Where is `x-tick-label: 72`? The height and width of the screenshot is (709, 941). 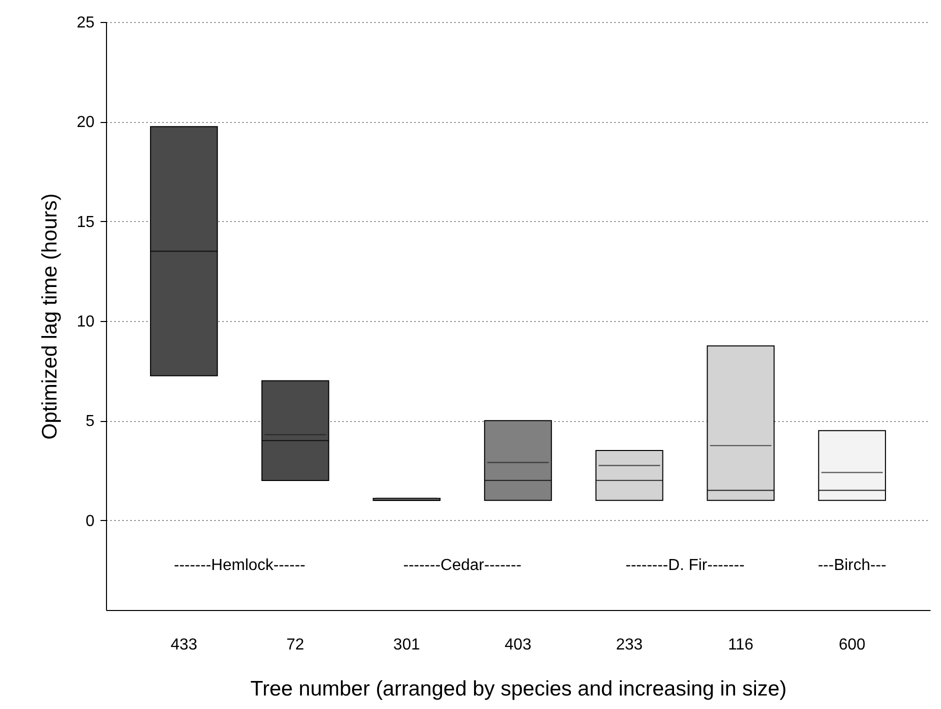
x-tick-label: 72 is located at coordinates (295, 645).